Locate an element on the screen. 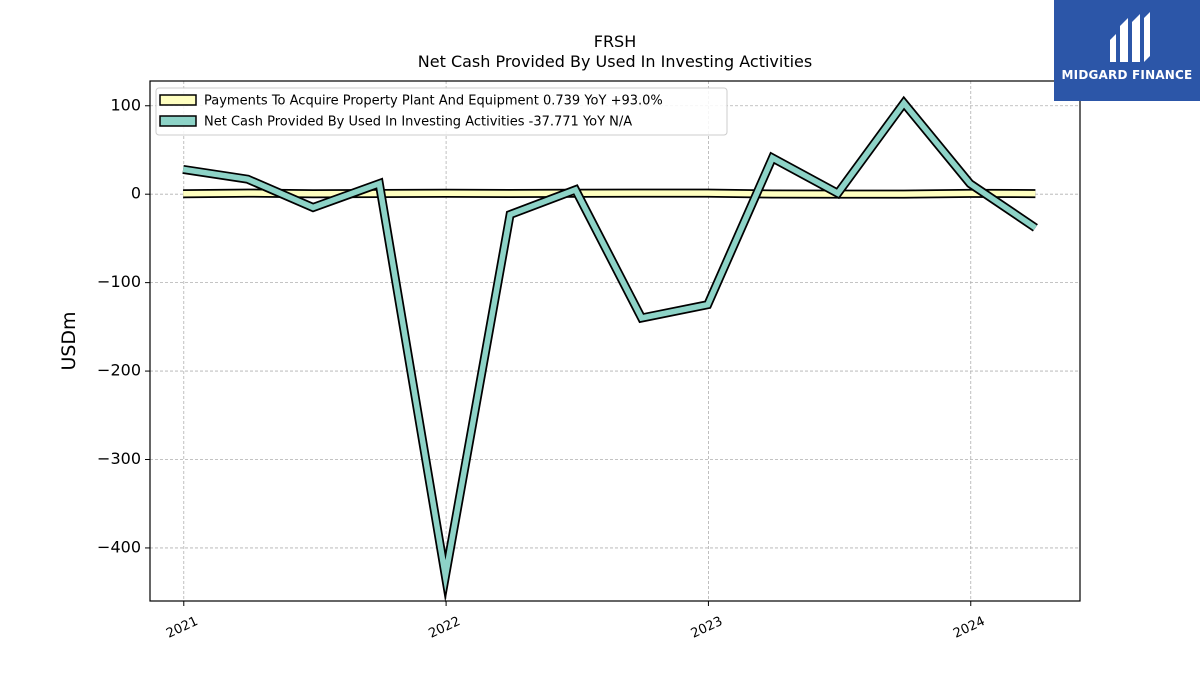 The height and width of the screenshot is (675, 1200). brand-logo: MIDGARD FINANCE is located at coordinates (1127, 50).